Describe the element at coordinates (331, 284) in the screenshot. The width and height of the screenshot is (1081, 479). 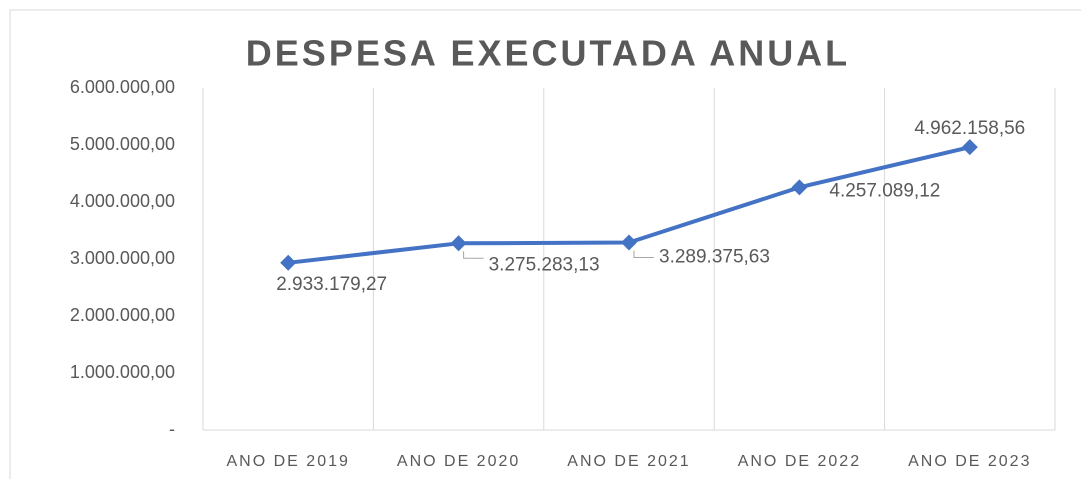
I see `data-label: 2.933.179,27` at that location.